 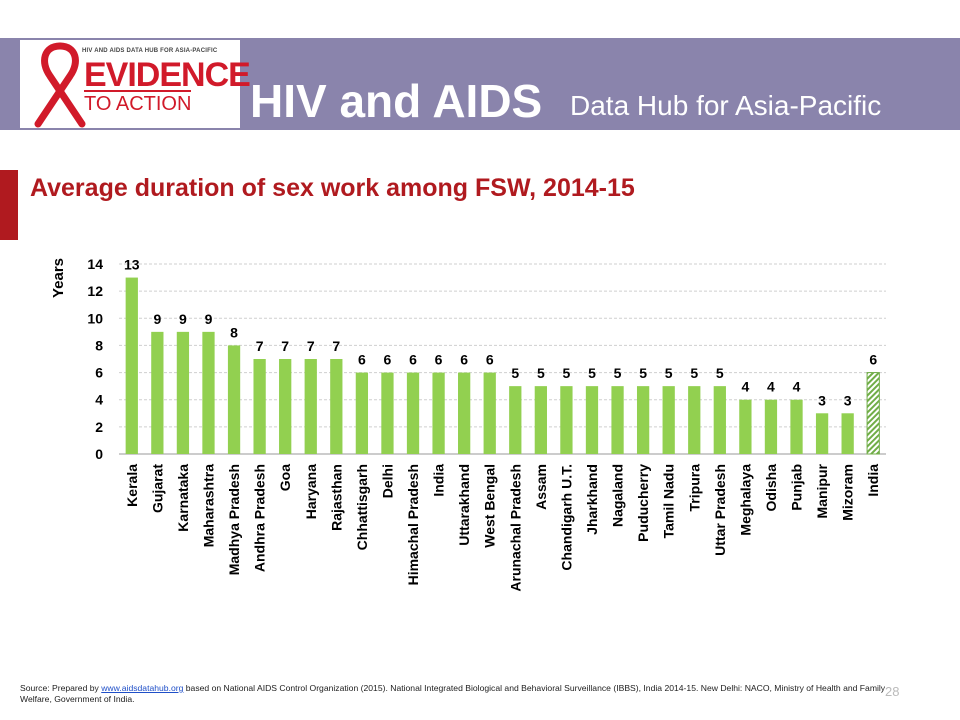 I want to click on y-tick-label: 12, so click(x=95, y=291).